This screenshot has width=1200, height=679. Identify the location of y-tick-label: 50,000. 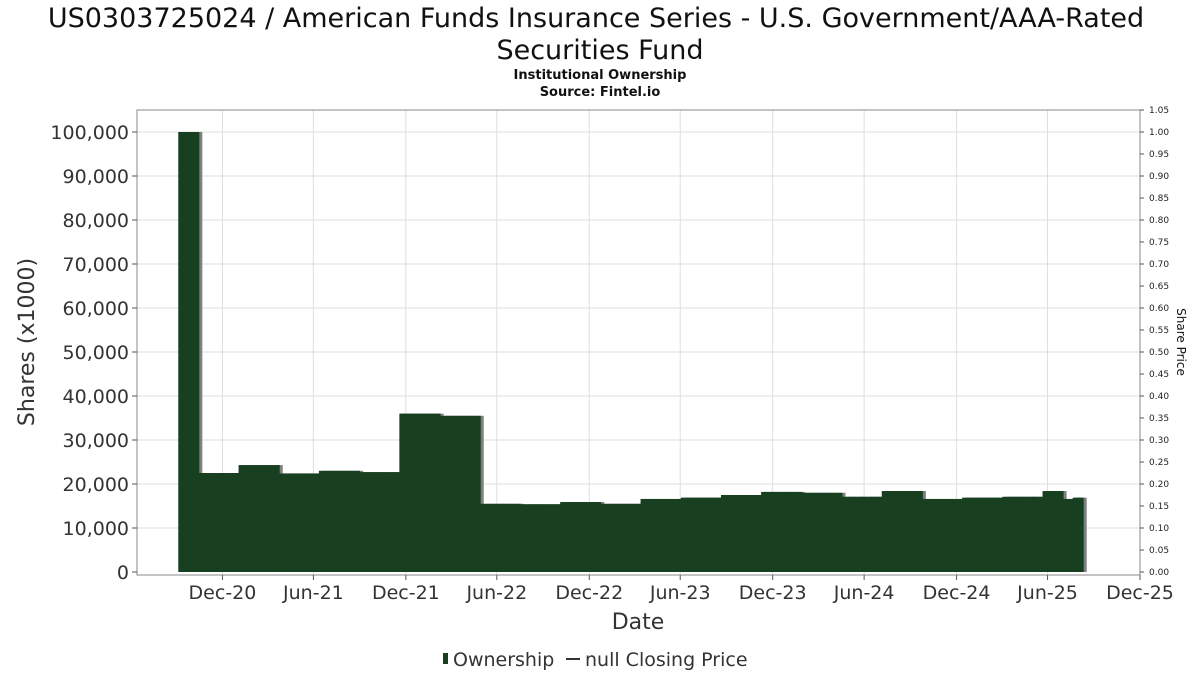
(96, 353).